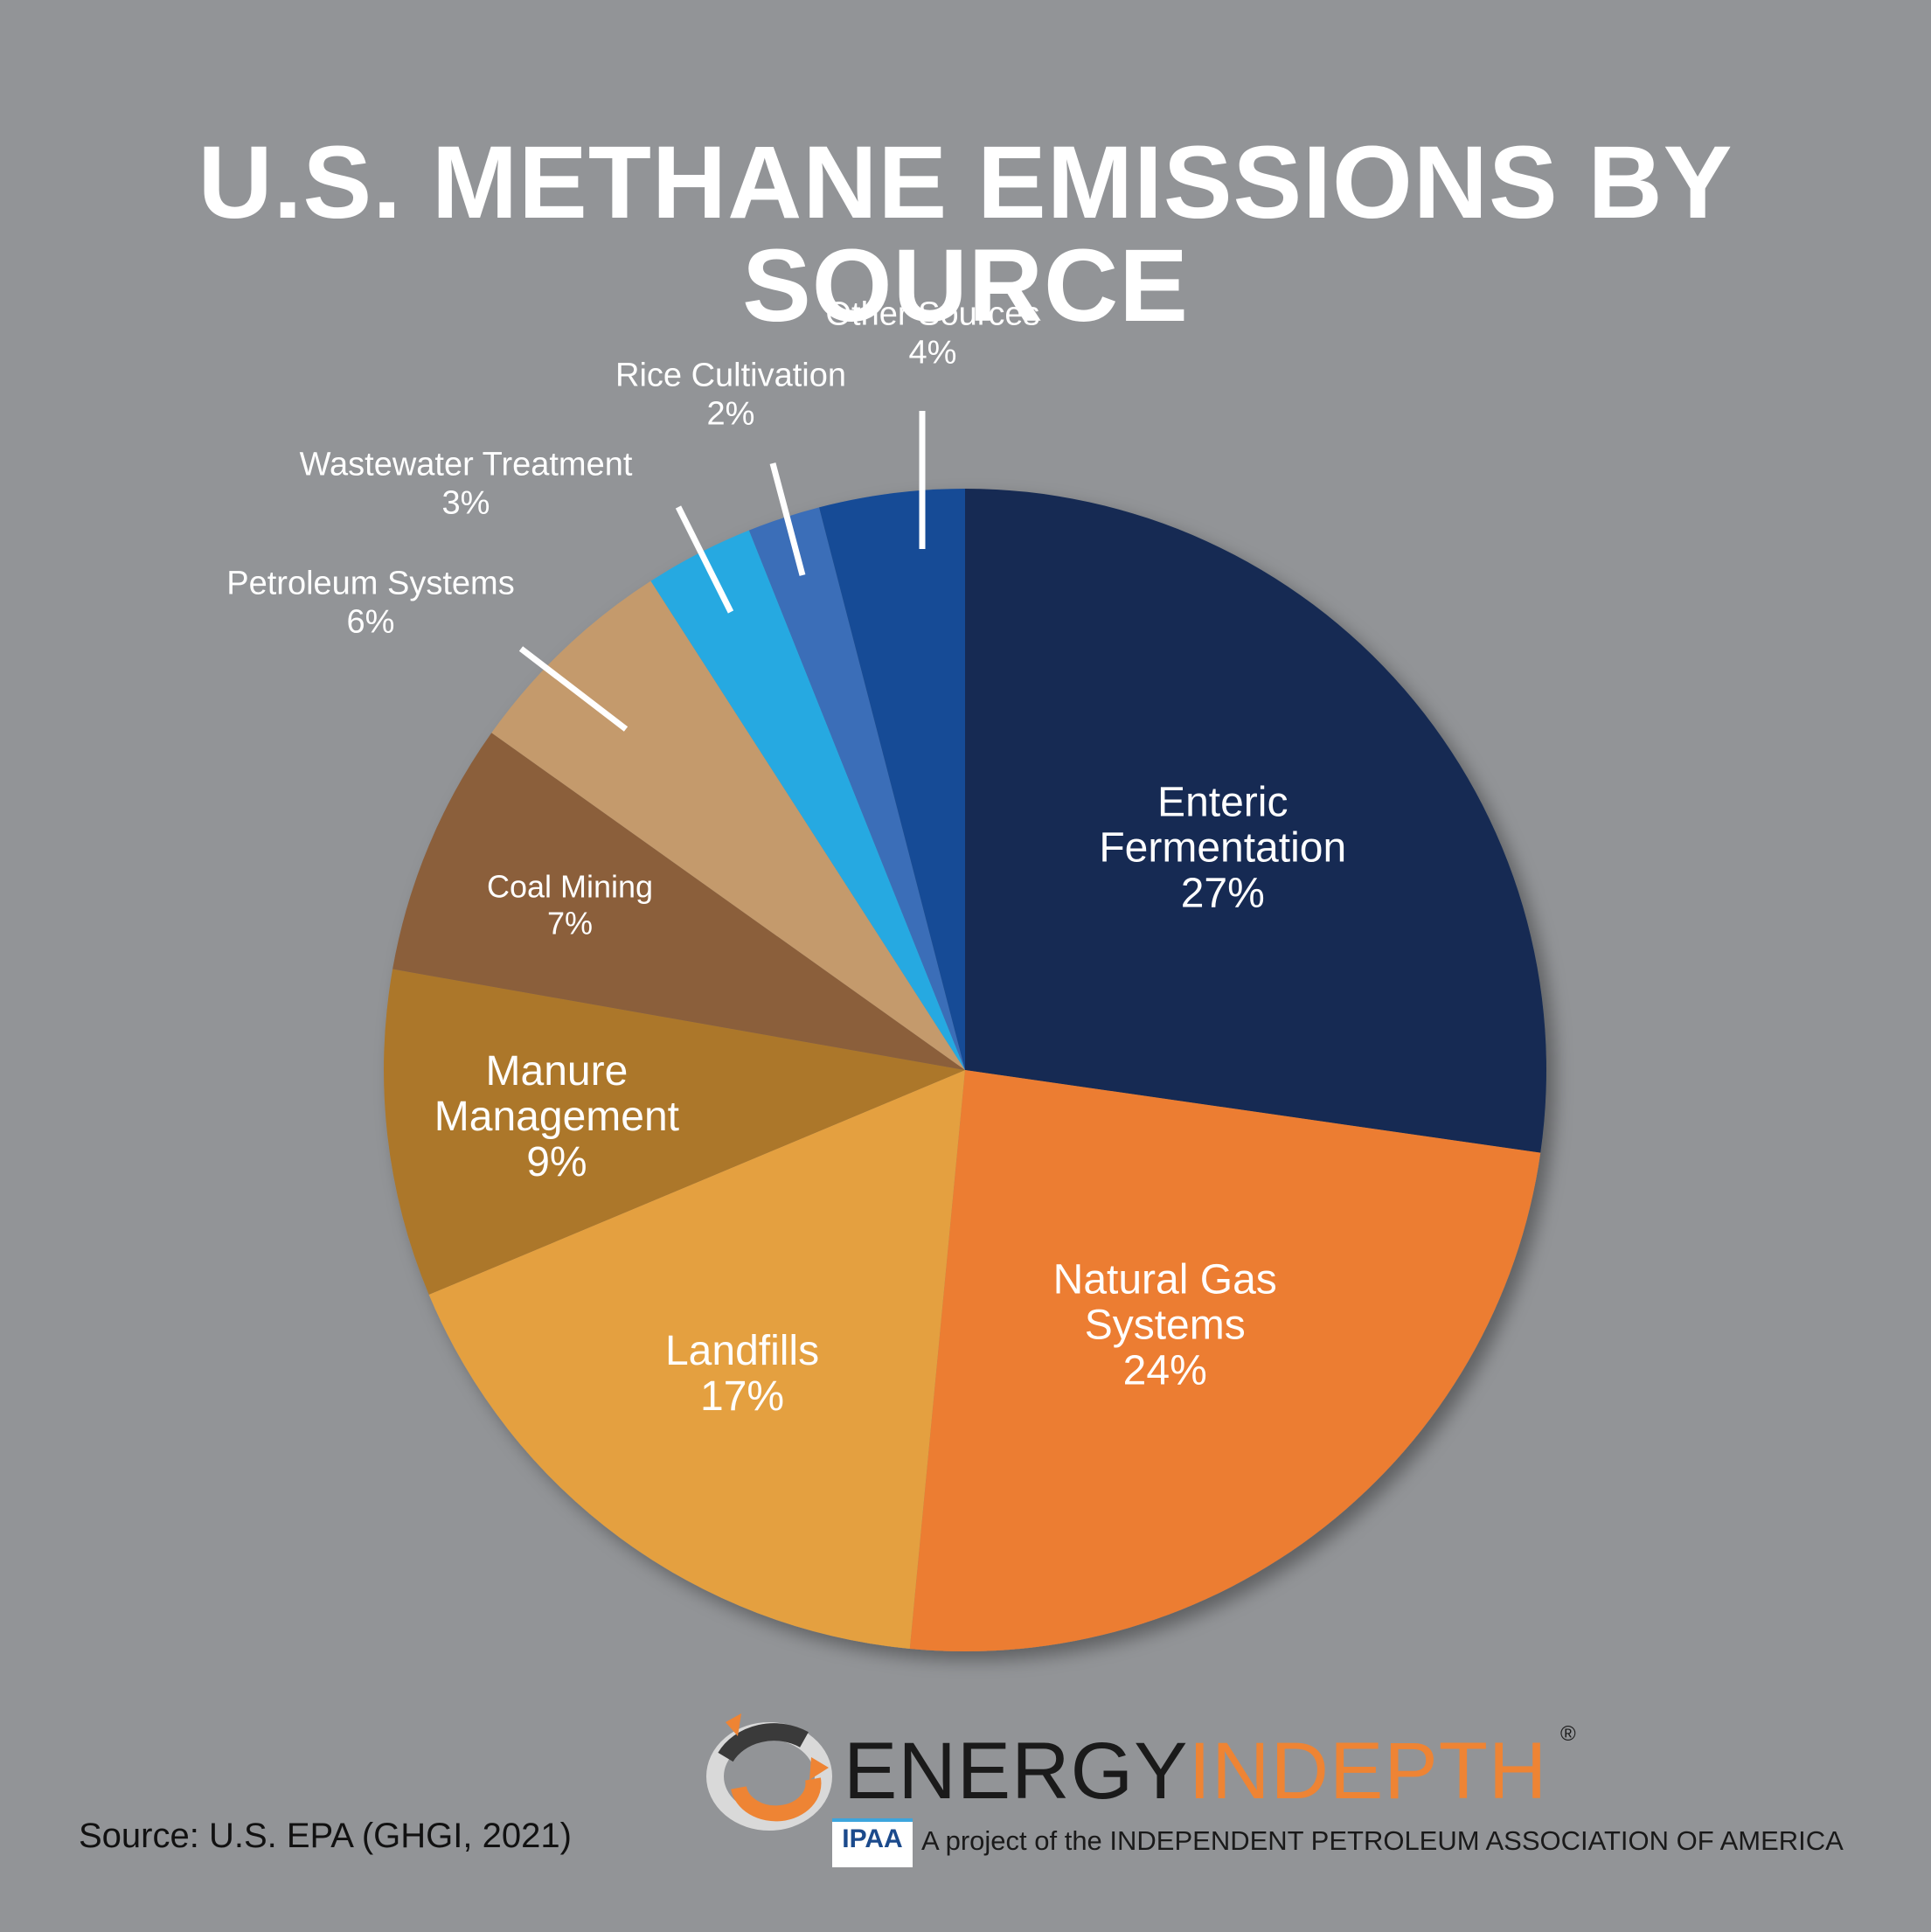  Describe the element at coordinates (731, 375) in the screenshot. I see `slice-label-rice-cultivation: Rice Cultivation` at that location.